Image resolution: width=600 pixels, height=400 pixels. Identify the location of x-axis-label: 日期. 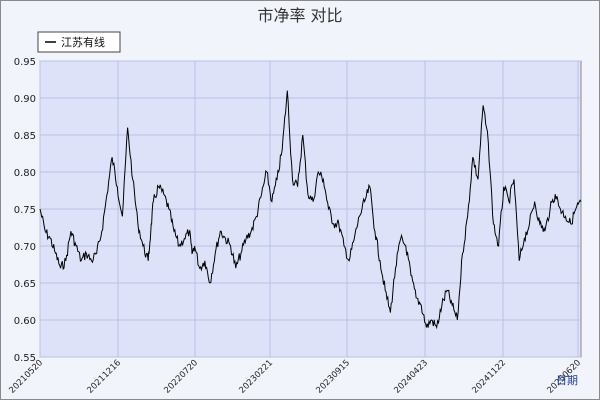
(567, 380).